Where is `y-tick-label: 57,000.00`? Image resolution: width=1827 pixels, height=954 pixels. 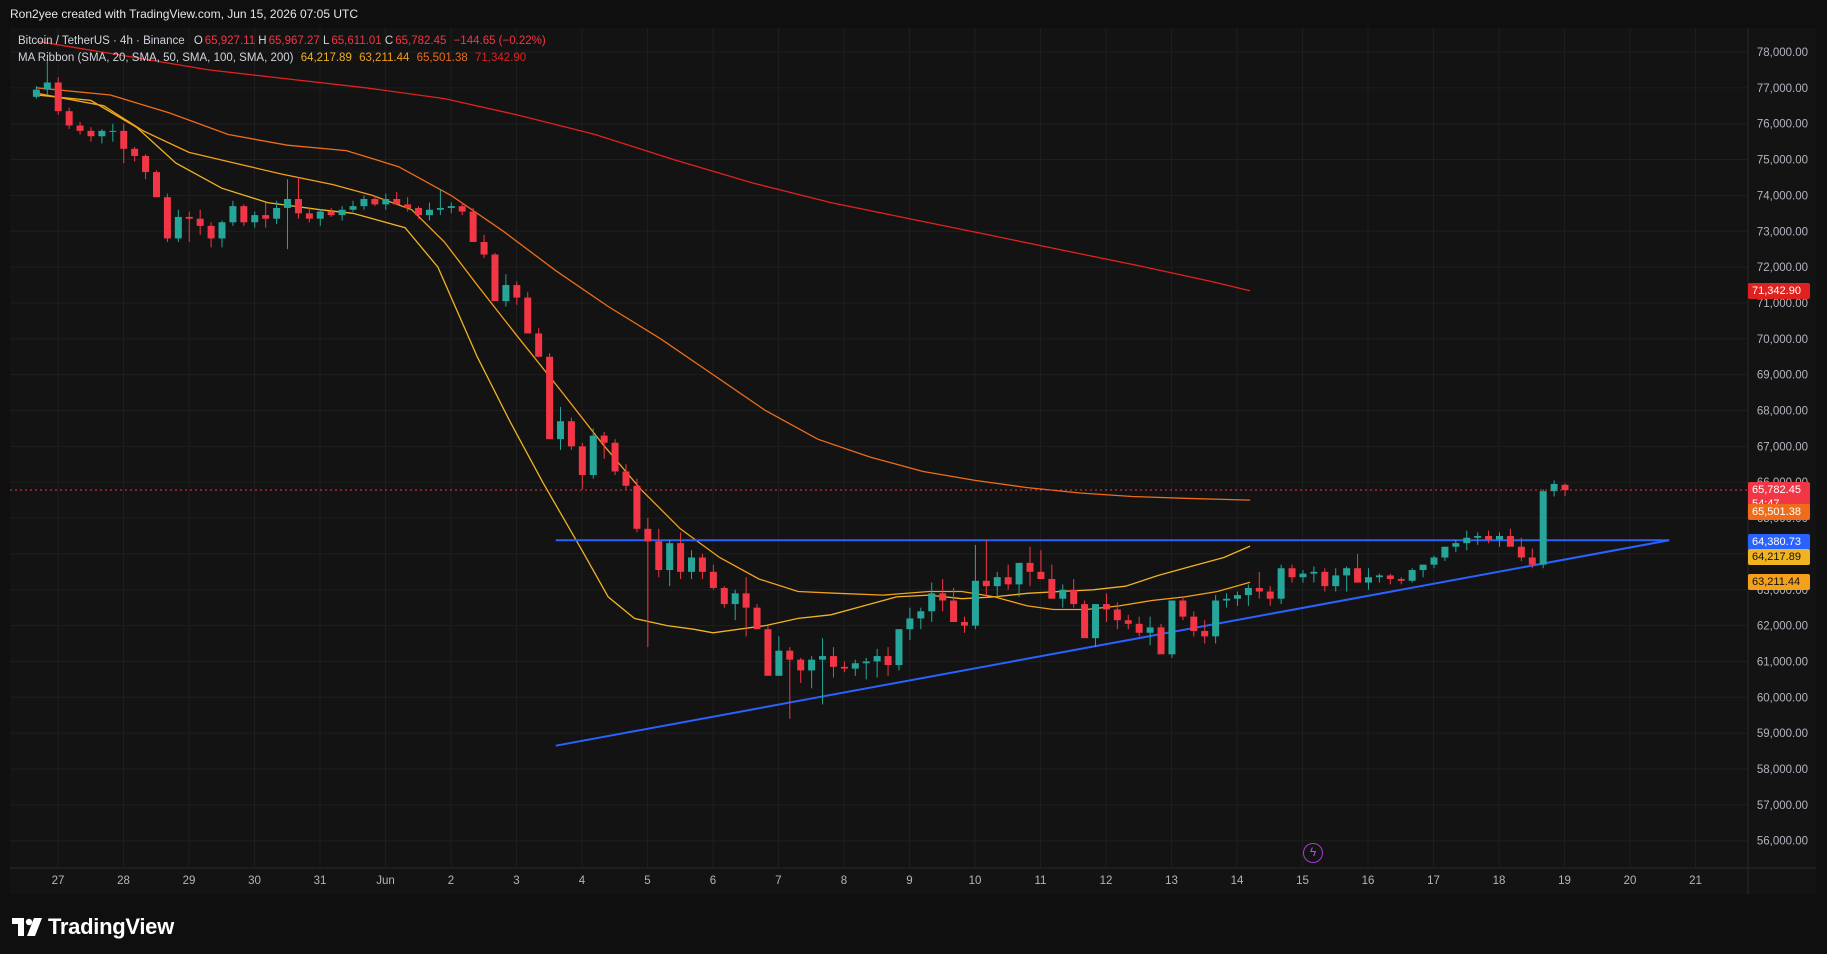 y-tick-label: 57,000.00 is located at coordinates (1782, 806).